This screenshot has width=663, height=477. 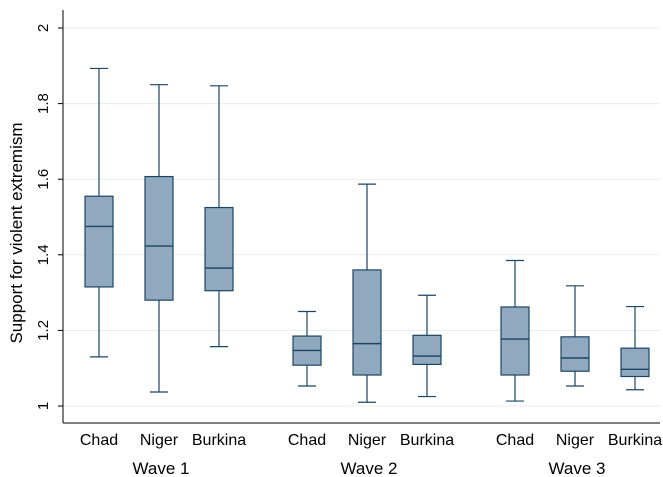 What do you see at coordinates (43, 103) in the screenshot?
I see `y-tick-label: 1.8` at bounding box center [43, 103].